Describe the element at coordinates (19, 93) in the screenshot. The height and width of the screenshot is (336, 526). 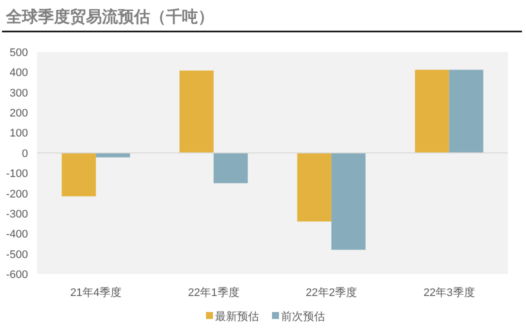
I see `y-tick-label: 300` at that location.